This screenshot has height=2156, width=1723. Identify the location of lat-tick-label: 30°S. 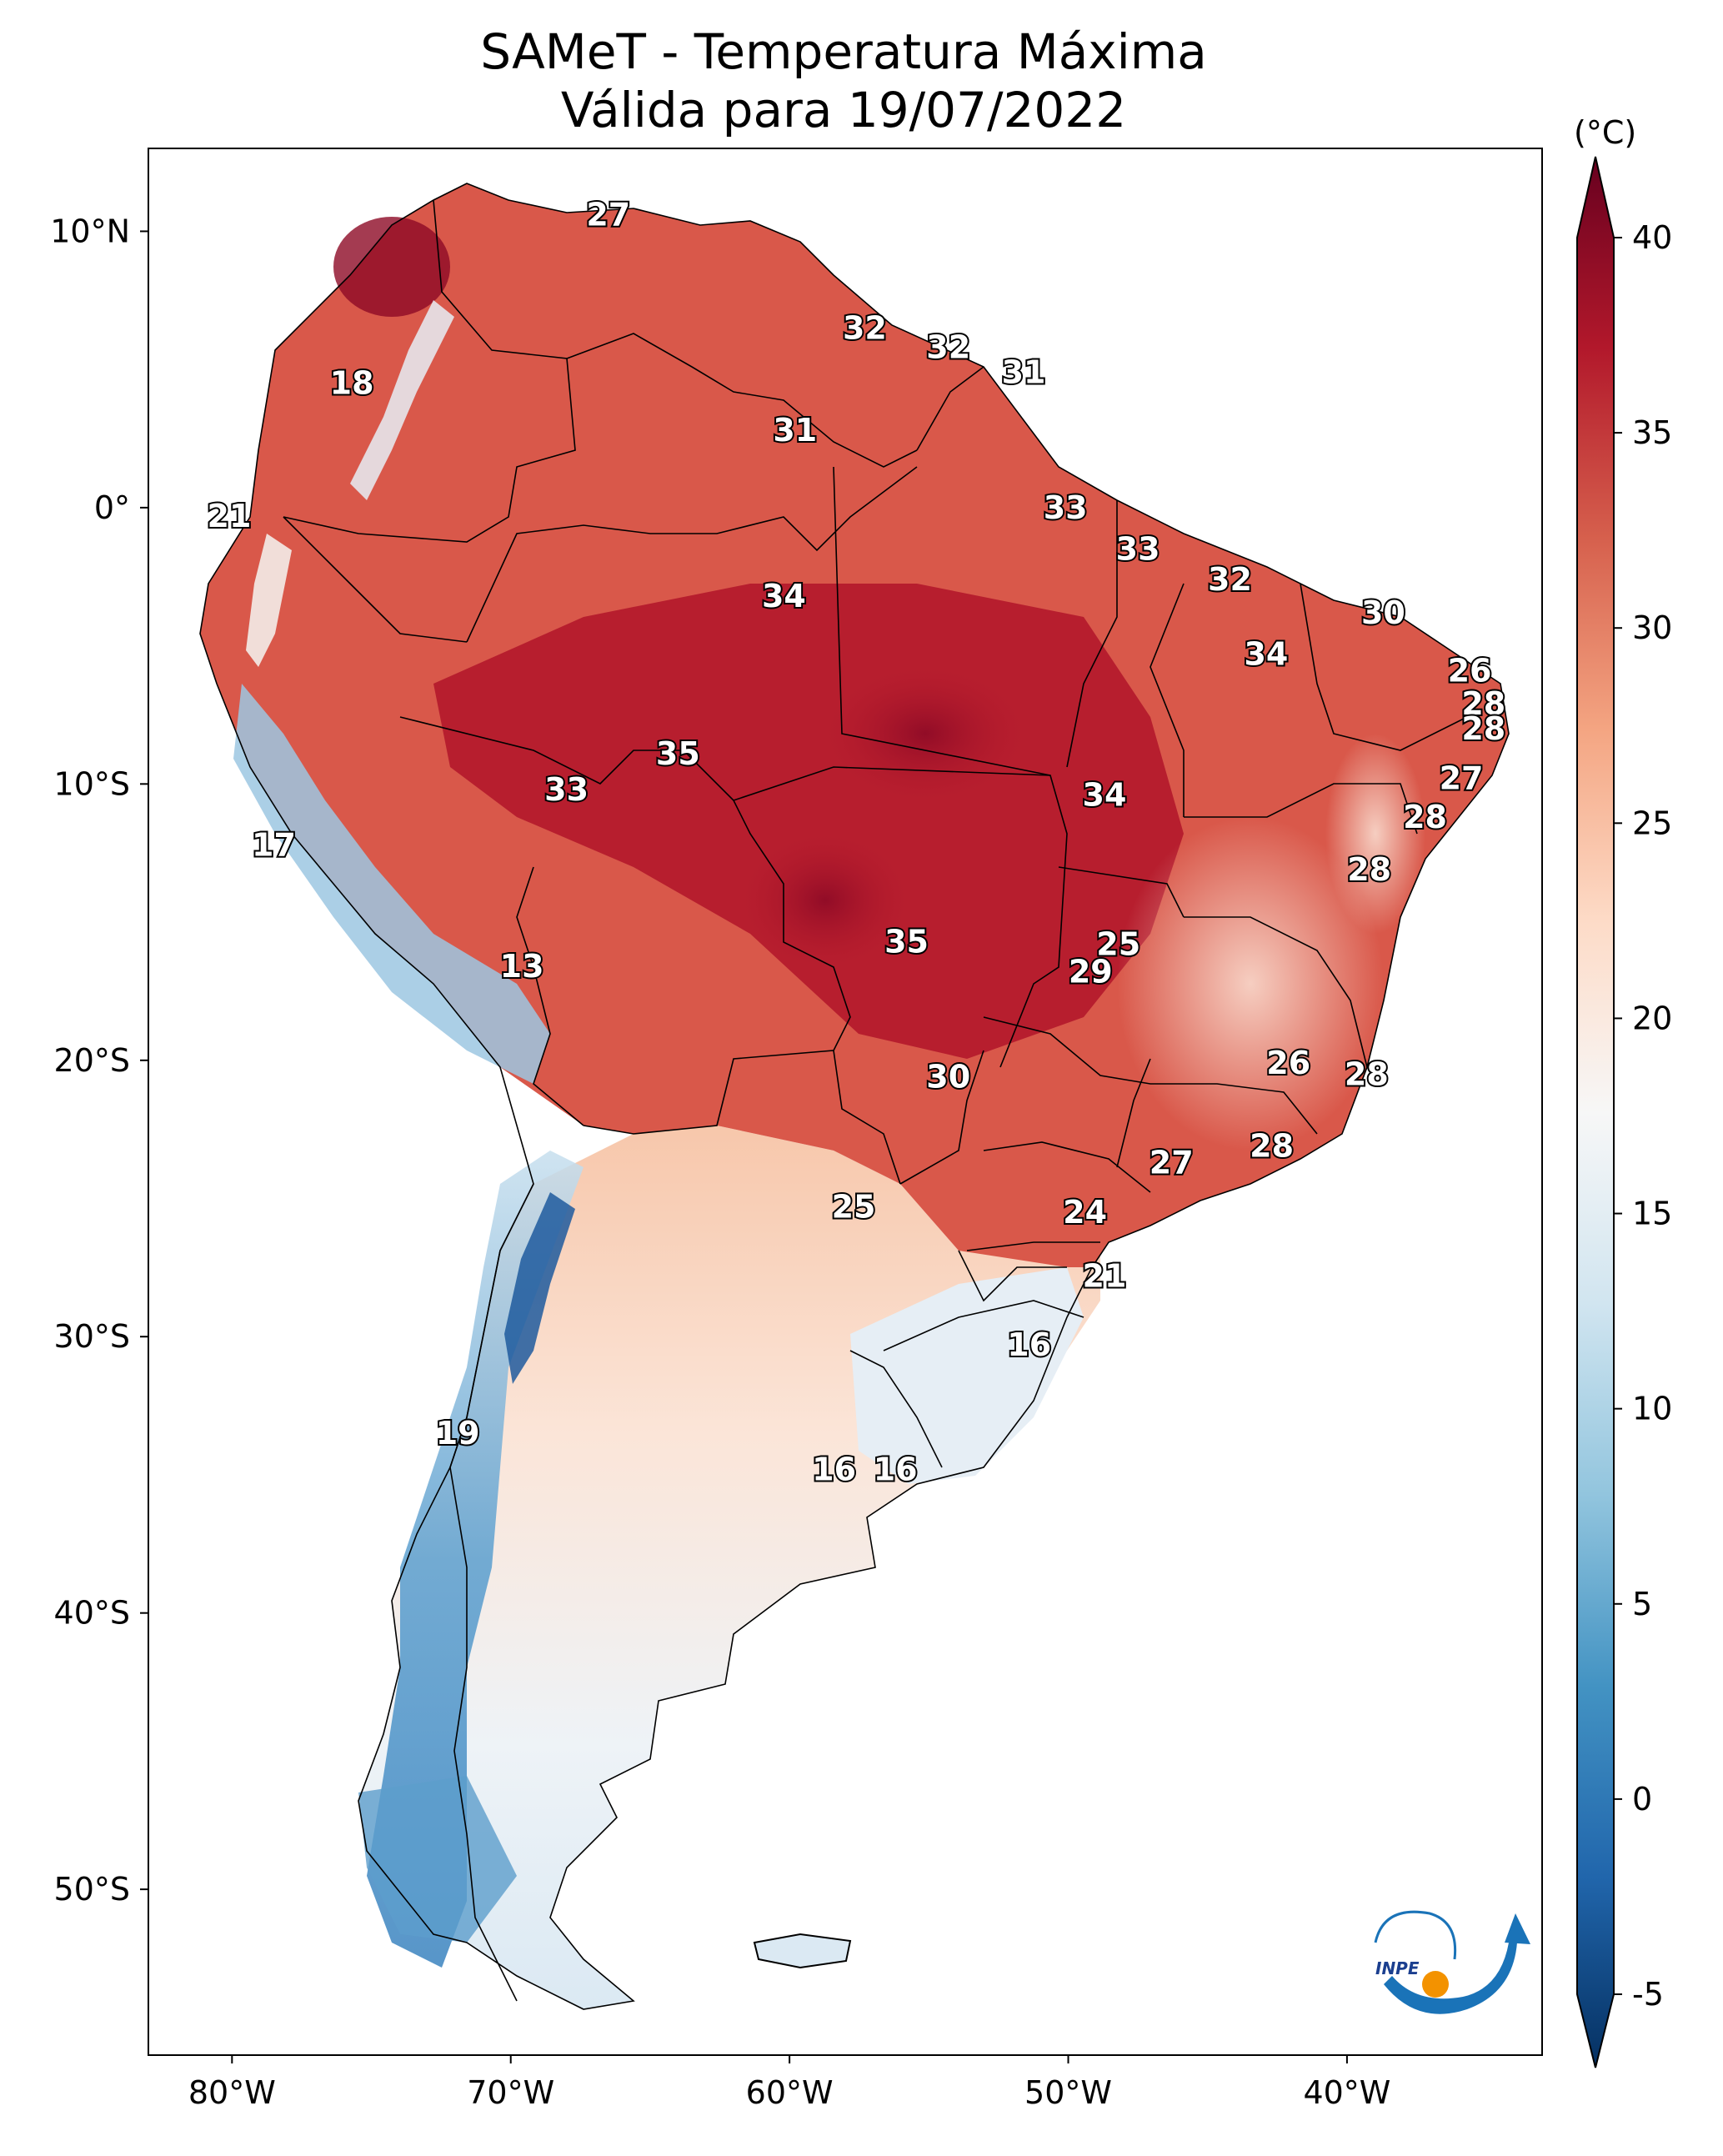
(92, 1336).